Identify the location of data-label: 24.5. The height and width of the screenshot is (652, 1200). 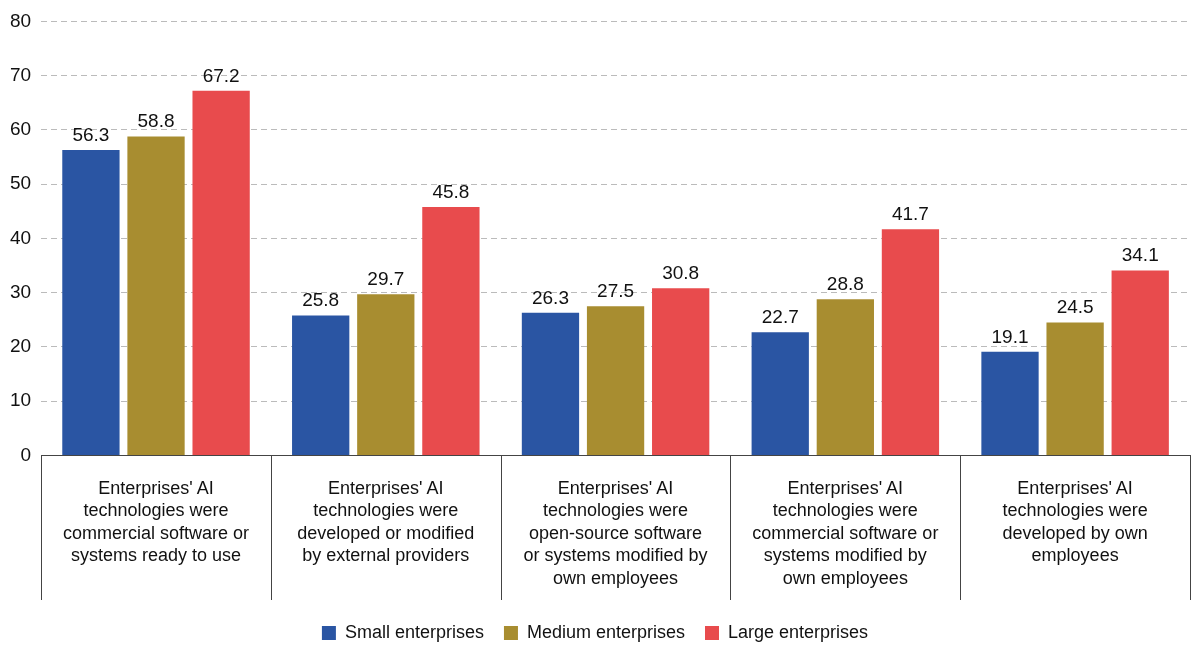
(1075, 307).